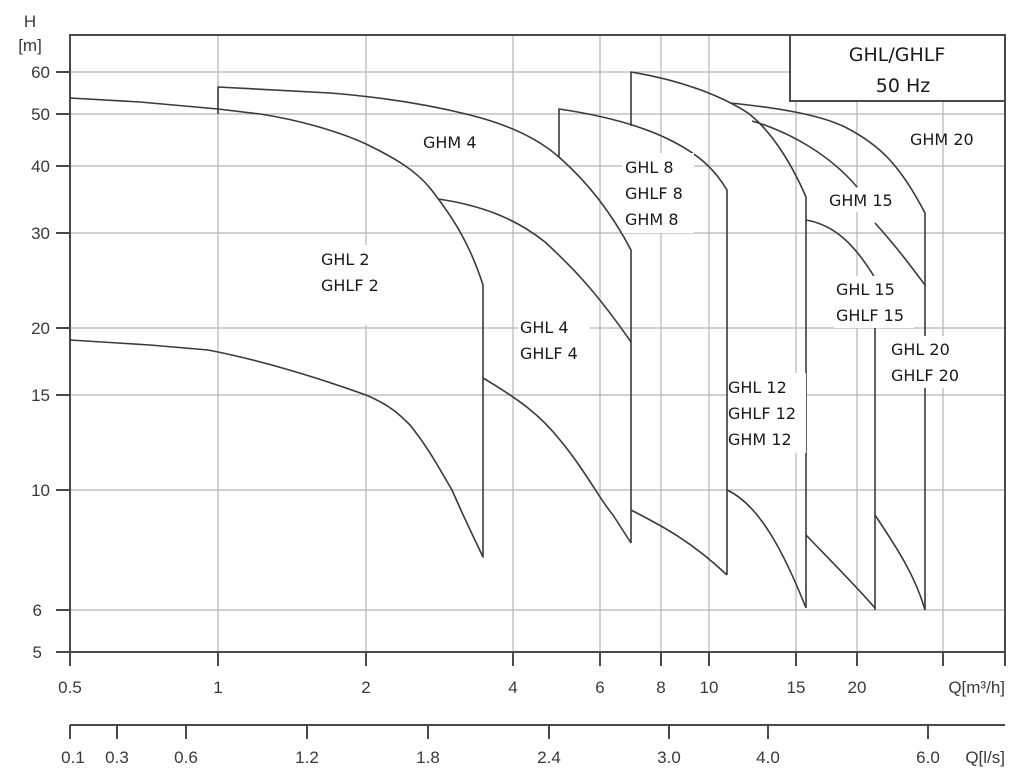 This screenshot has width=1024, height=774. What do you see at coordinates (549, 757) in the screenshot?
I see `svg-text: 2.4` at bounding box center [549, 757].